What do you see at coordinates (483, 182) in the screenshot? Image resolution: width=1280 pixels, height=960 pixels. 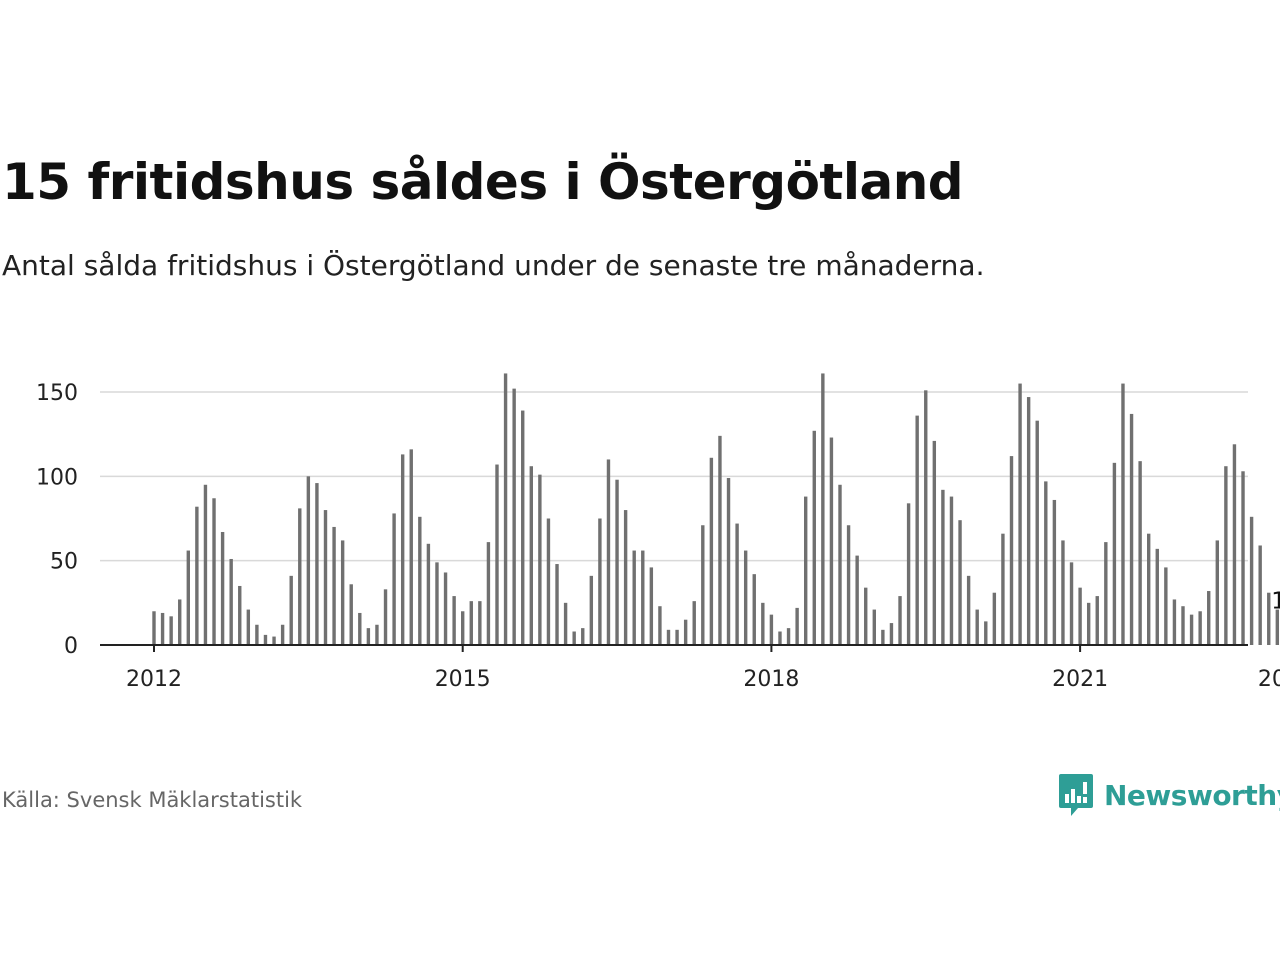 I see `chart-title: 15 fritidshus såldes i Östergötland` at bounding box center [483, 182].